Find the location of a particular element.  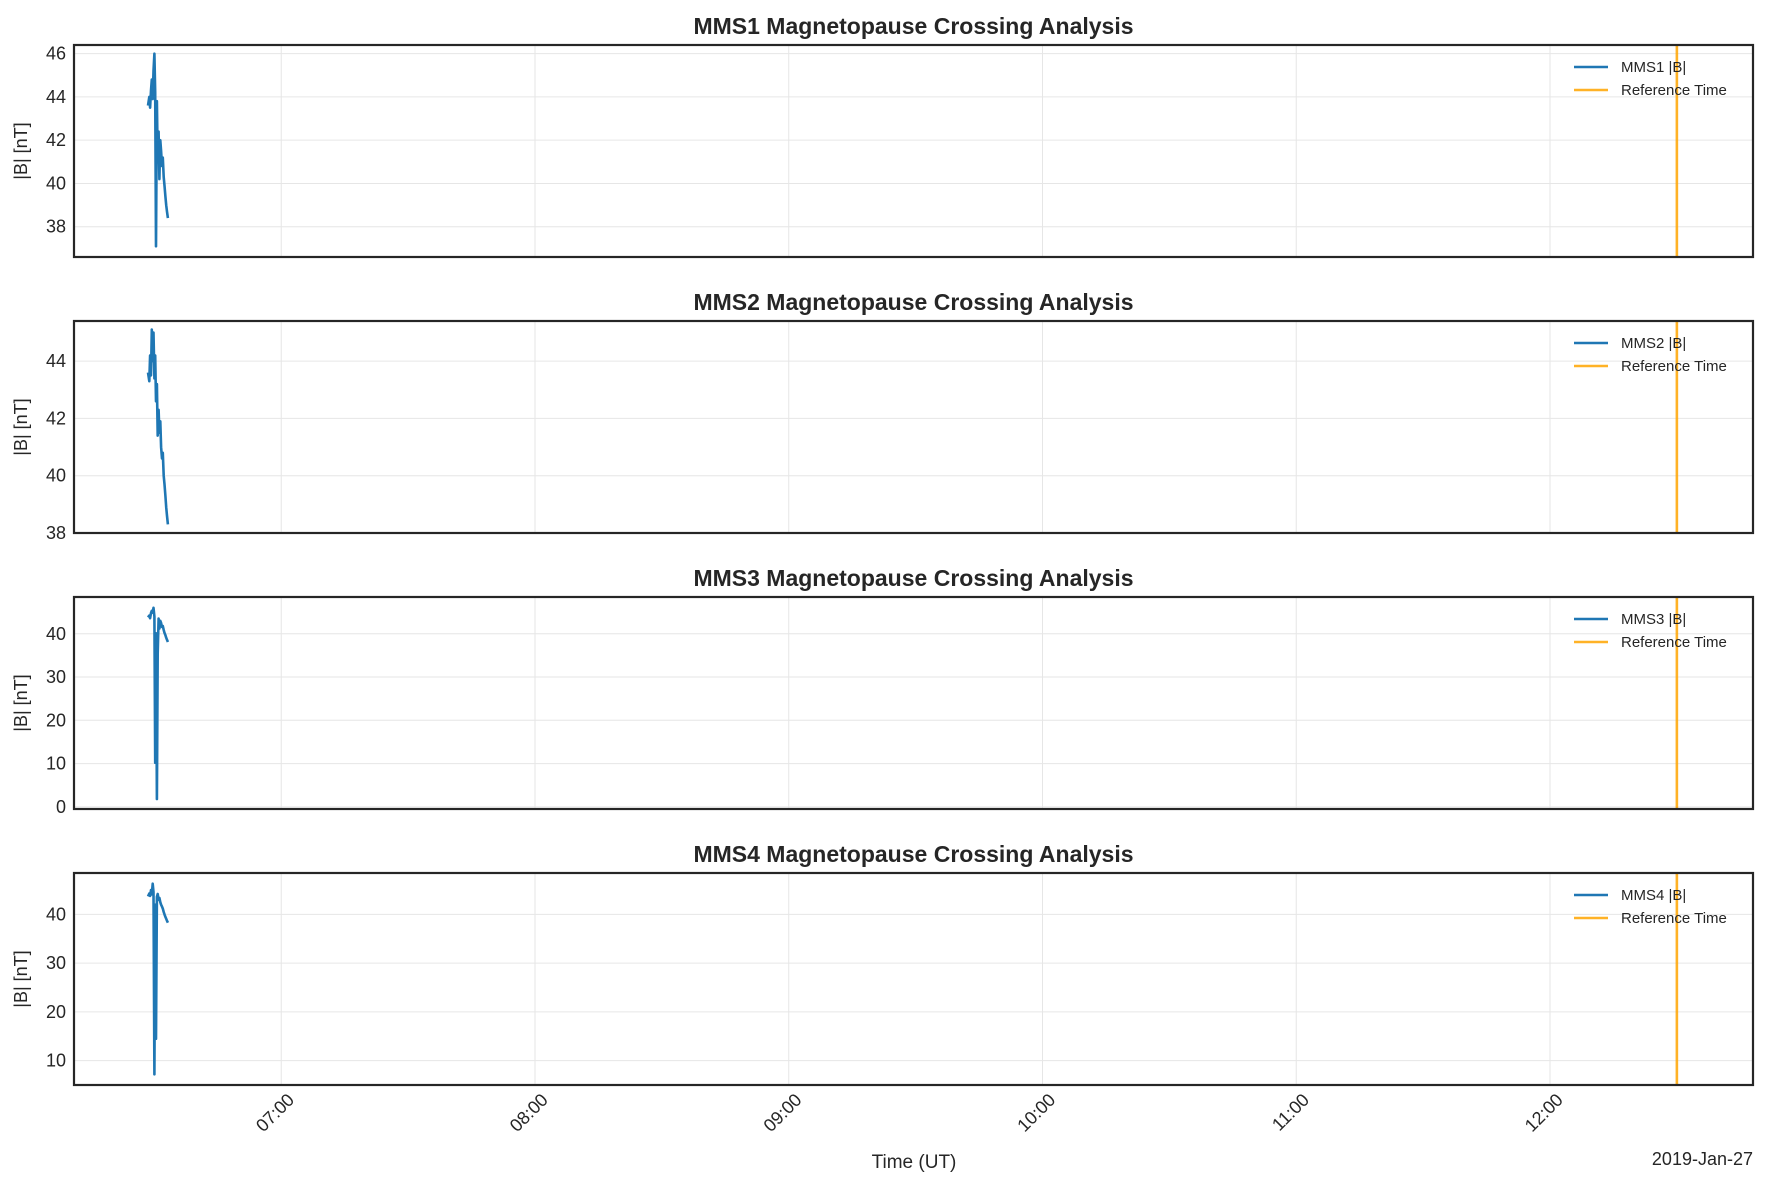

mms3-b-series-line is located at coordinates (158, 703).